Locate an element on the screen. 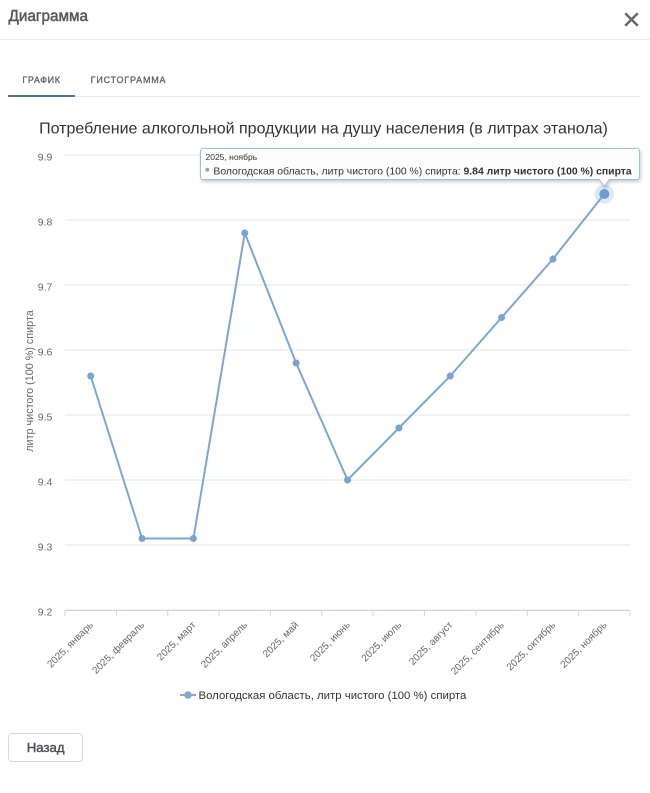 The image size is (650, 793). svg-text: 2025, май is located at coordinates (281, 640).